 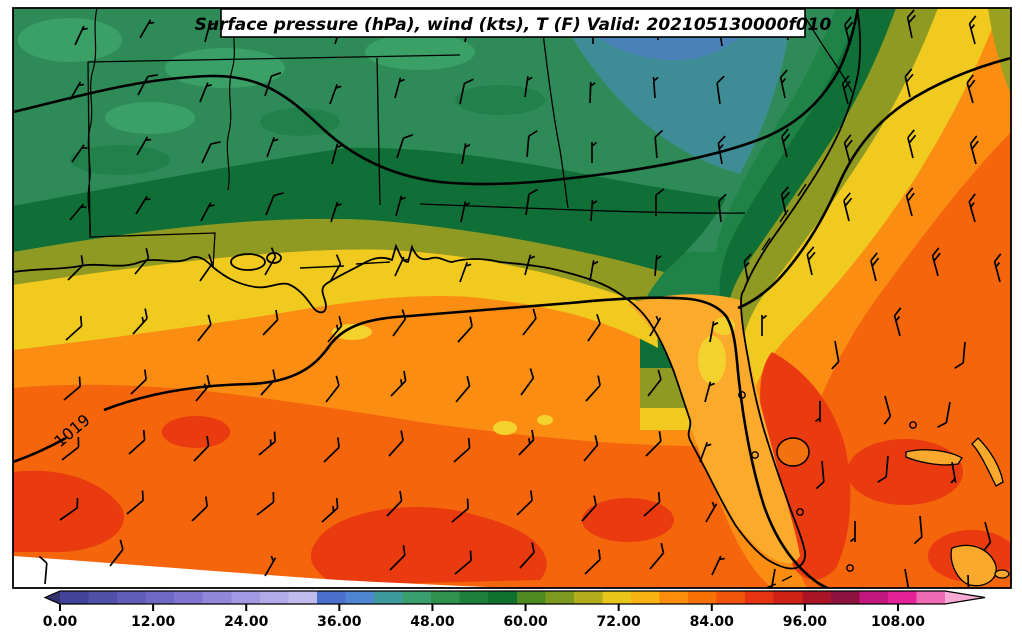 I want to click on tn-border, so click(x=274, y=58).